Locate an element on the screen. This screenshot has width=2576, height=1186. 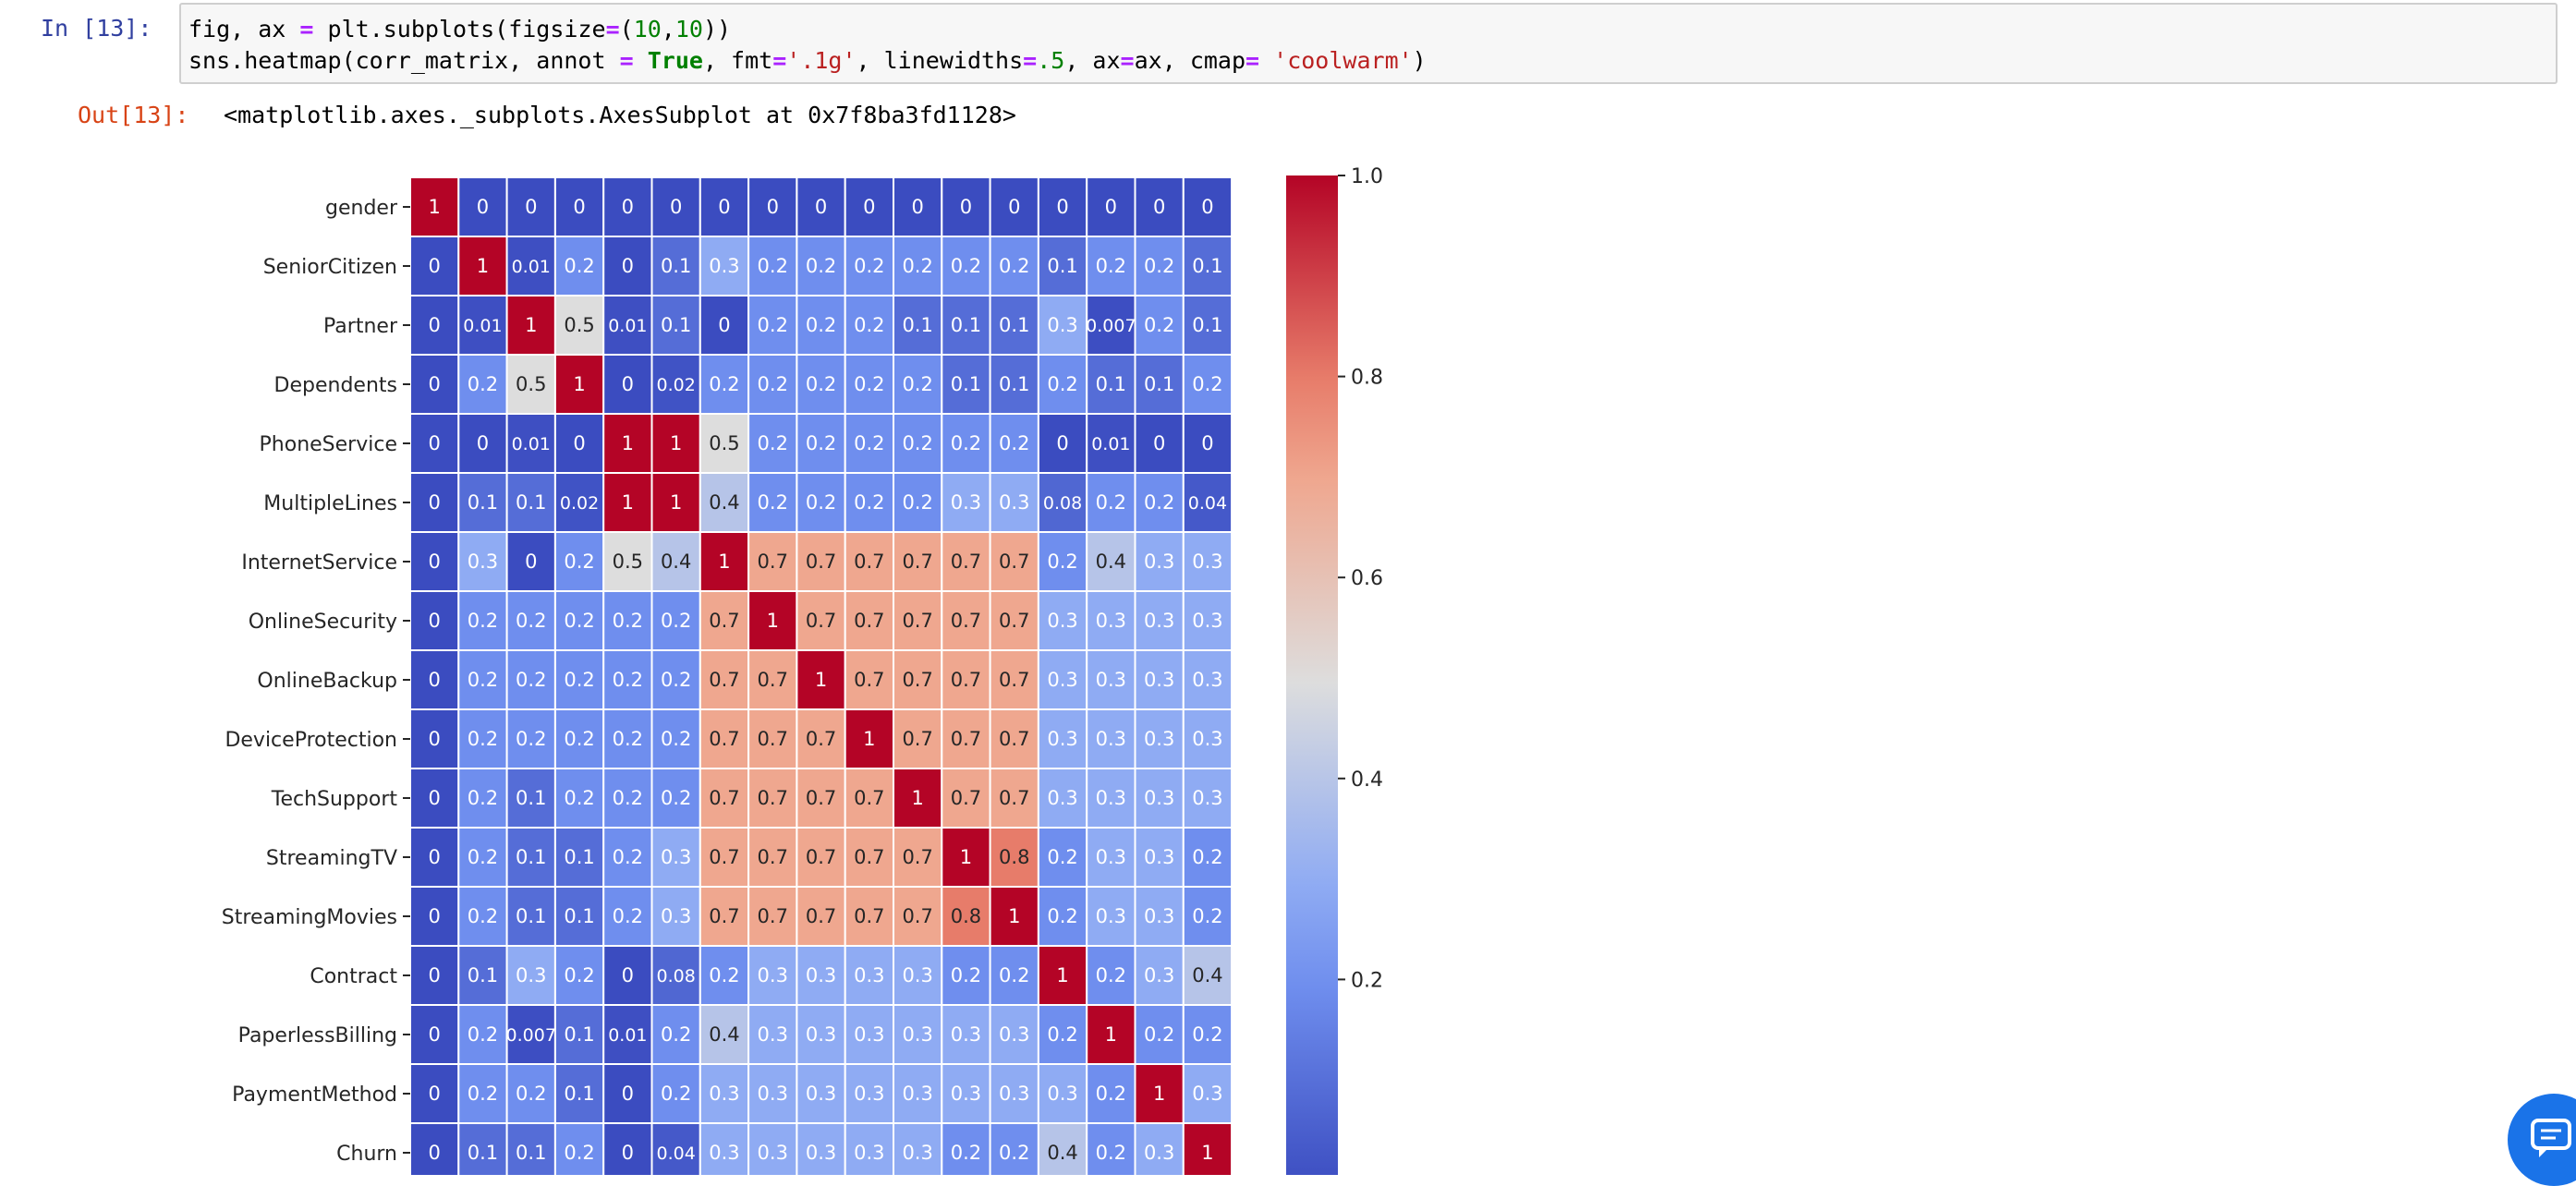
row-label: gender is located at coordinates (361, 209).